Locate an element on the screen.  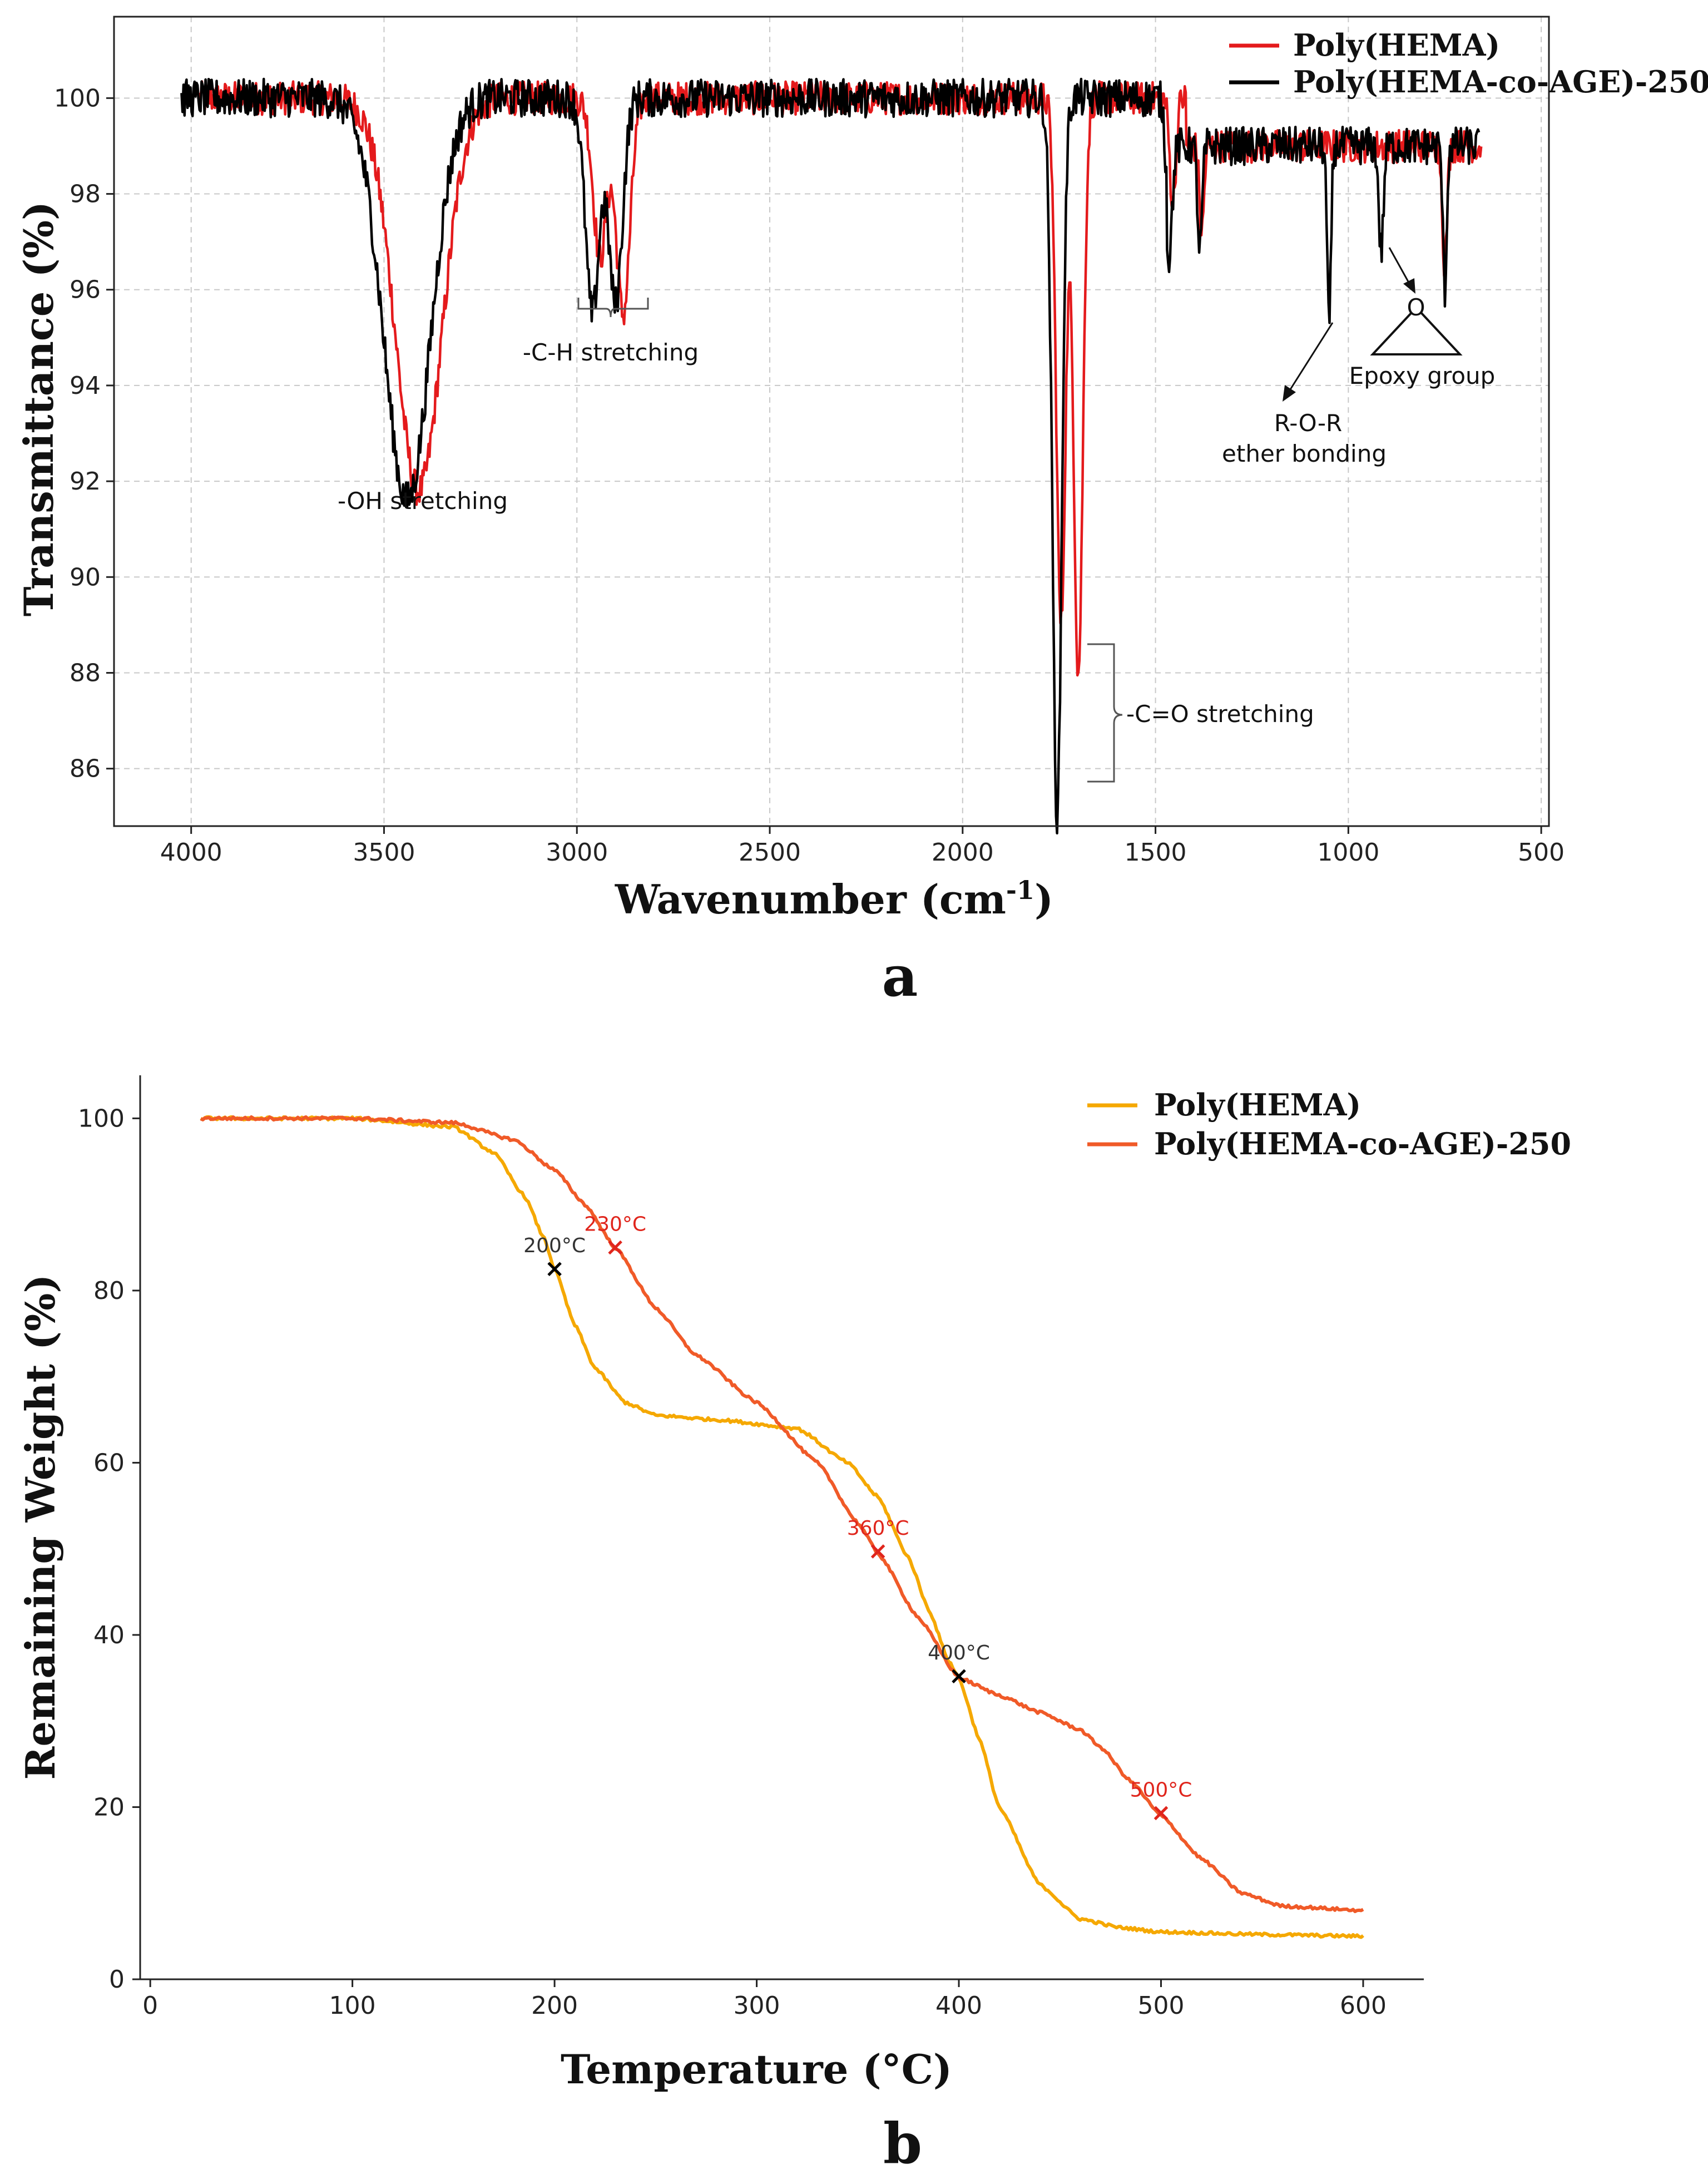
ftir-legend: Poly(HEMA) Poly(HEMA-co-AGE)-250 is located at coordinates (1468, 63).